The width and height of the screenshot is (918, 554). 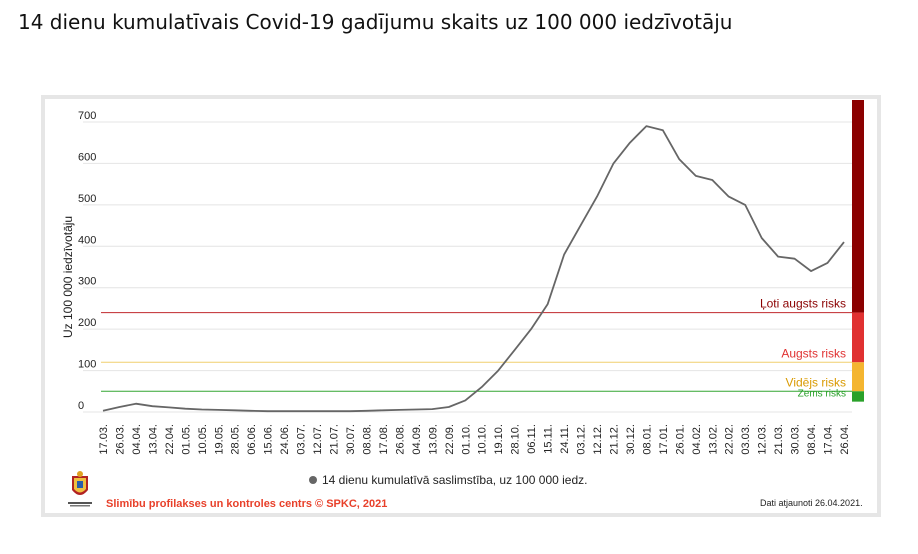 What do you see at coordinates (803, 304) in the screenshot?
I see `risk-band-label: Ļoti augsts risks` at bounding box center [803, 304].